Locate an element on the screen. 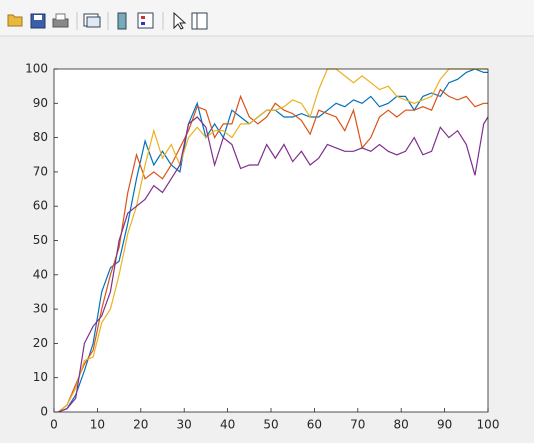 This screenshot has height=443, width=534. y-tick-label: 30 is located at coordinates (40, 309).